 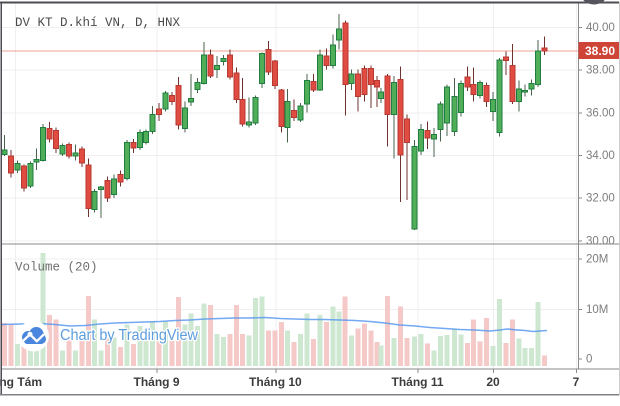 I want to click on svg-text: 7, so click(x=576, y=382).